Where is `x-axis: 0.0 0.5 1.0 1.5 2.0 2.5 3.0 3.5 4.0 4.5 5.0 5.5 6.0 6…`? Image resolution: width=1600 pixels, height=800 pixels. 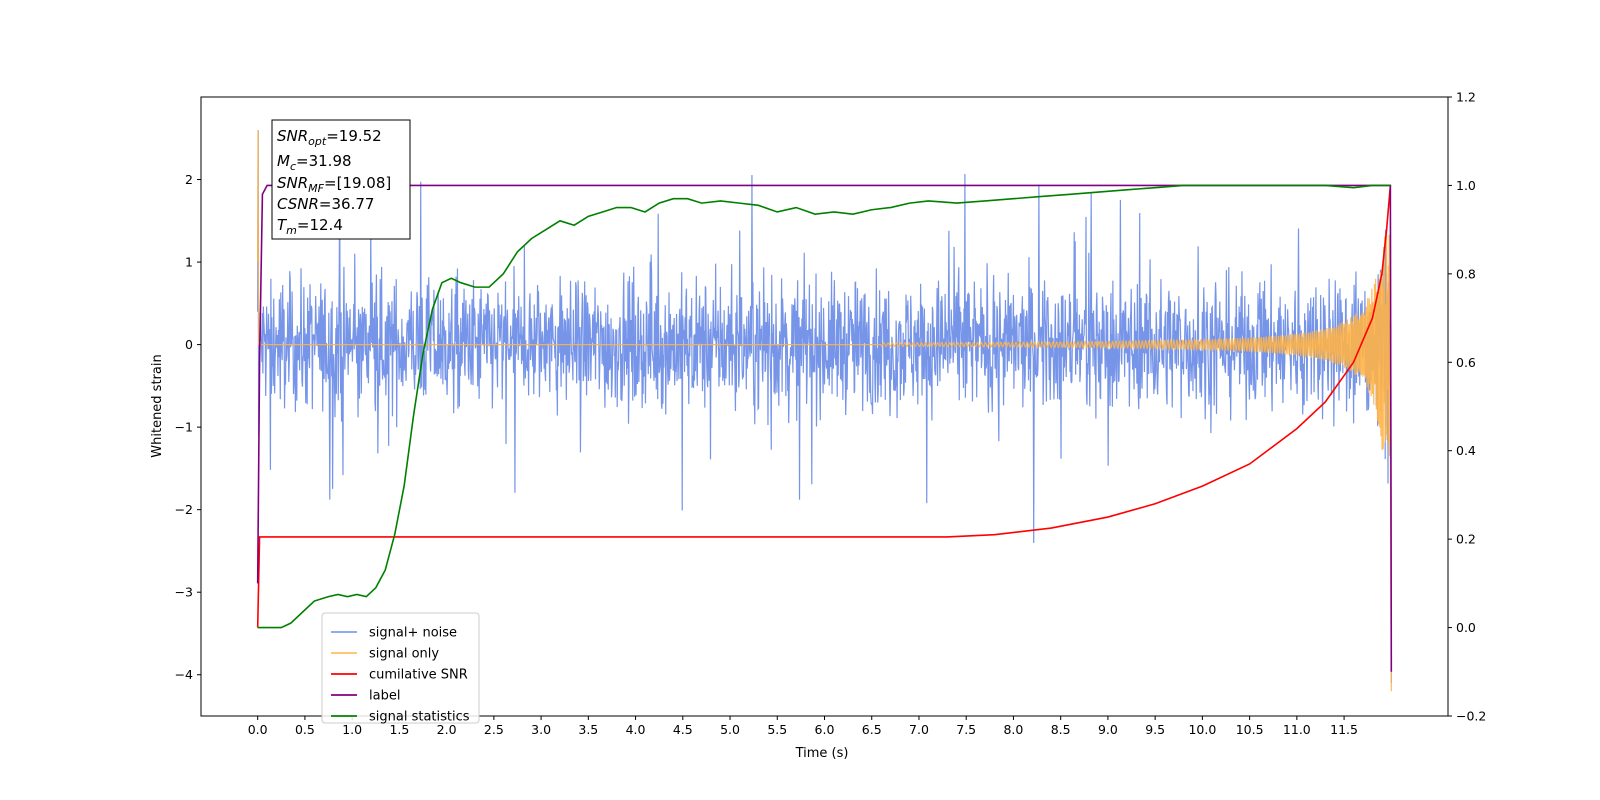 x-axis: 0.0 0.5 1.0 1.5 2.0 2.5 3.0 3.5 4.0 4.5 5.0 5.5 6.0 6… is located at coordinates (803, 726).